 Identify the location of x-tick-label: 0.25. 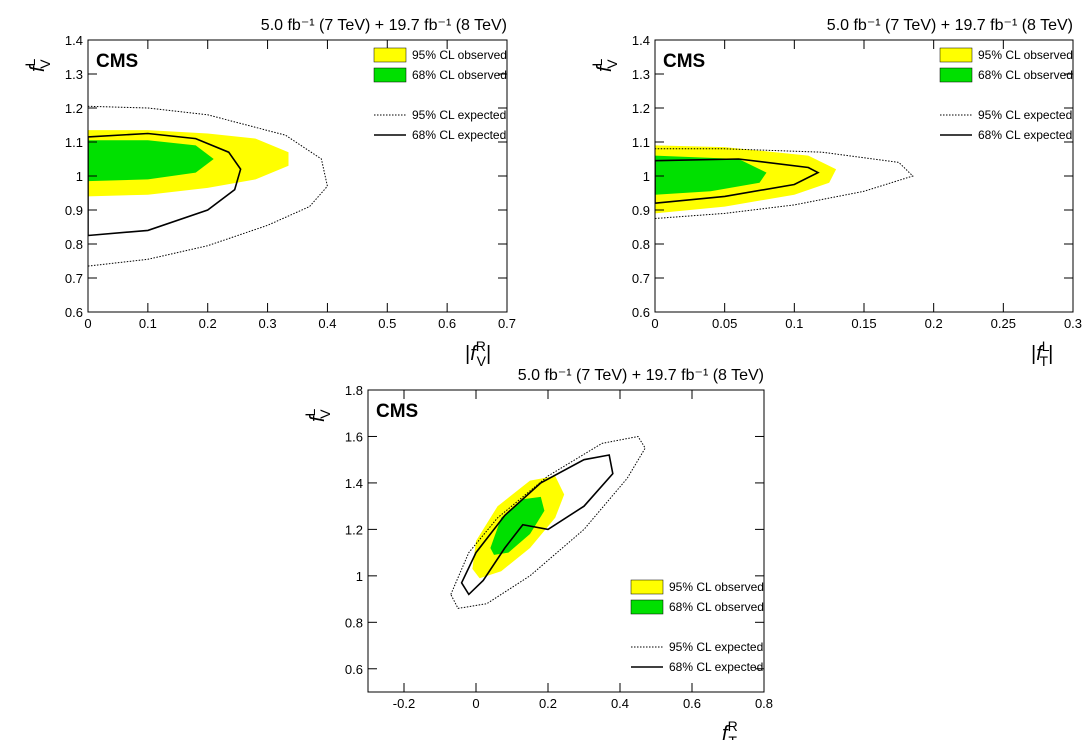
(1003, 323).